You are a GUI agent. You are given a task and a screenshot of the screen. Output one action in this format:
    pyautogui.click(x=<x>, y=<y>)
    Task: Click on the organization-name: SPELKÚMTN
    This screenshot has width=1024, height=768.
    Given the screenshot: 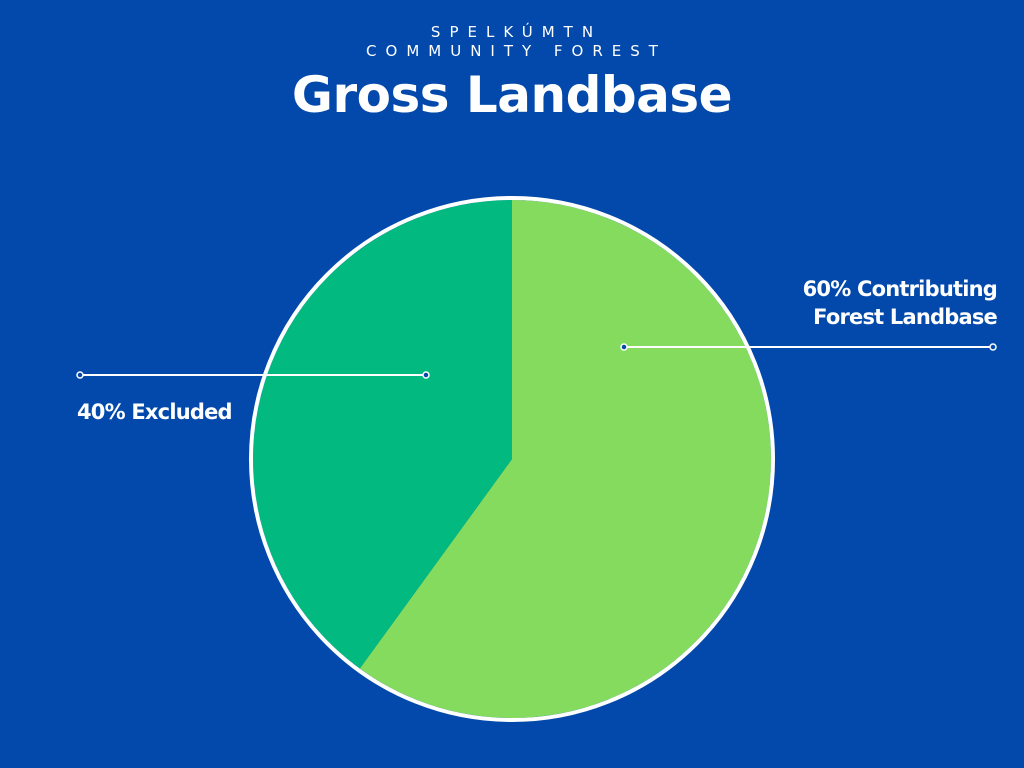 What is the action you would take?
    pyautogui.click(x=516, y=32)
    